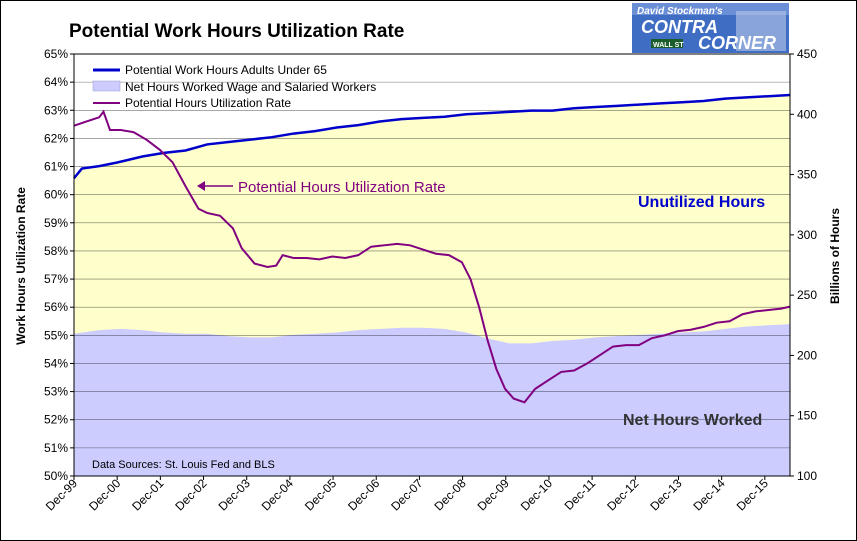 The image size is (857, 541). What do you see at coordinates (807, 295) in the screenshot?
I see `right-tick-label: 250` at bounding box center [807, 295].